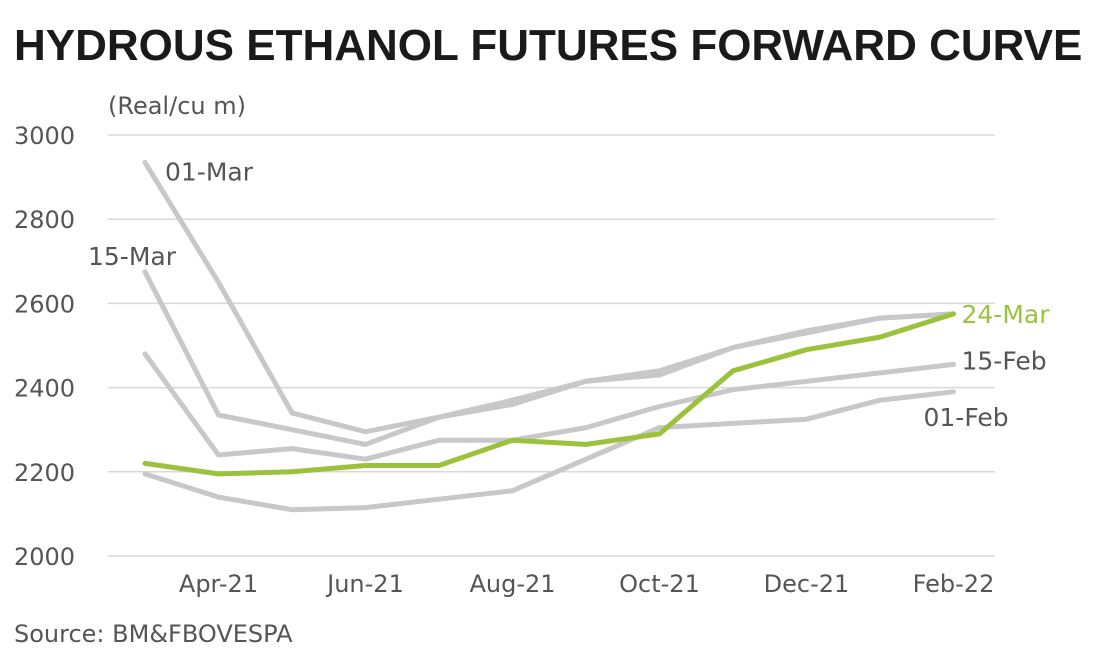  Describe the element at coordinates (44, 136) in the screenshot. I see `y-tick-label: 3000` at that location.